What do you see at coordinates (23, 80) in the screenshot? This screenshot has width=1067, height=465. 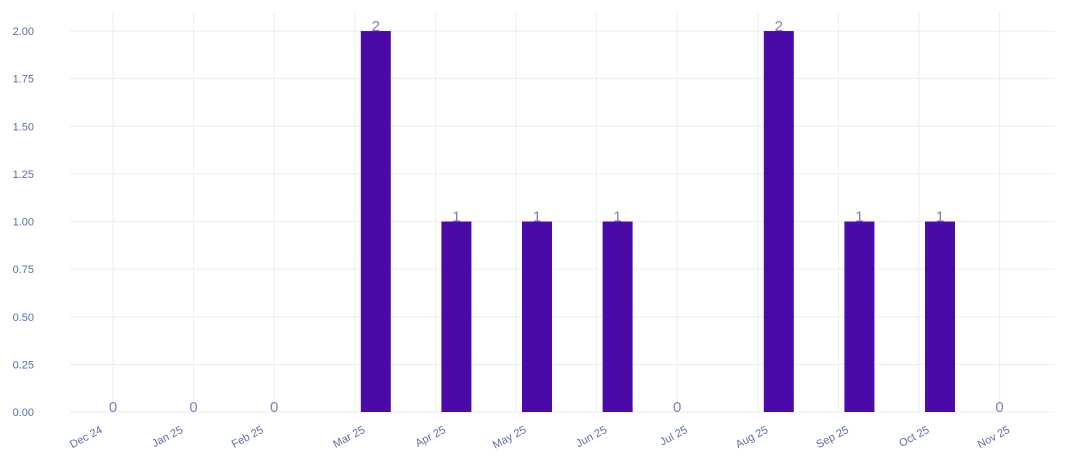 I see `y-tick-label: 1.75` at bounding box center [23, 80].